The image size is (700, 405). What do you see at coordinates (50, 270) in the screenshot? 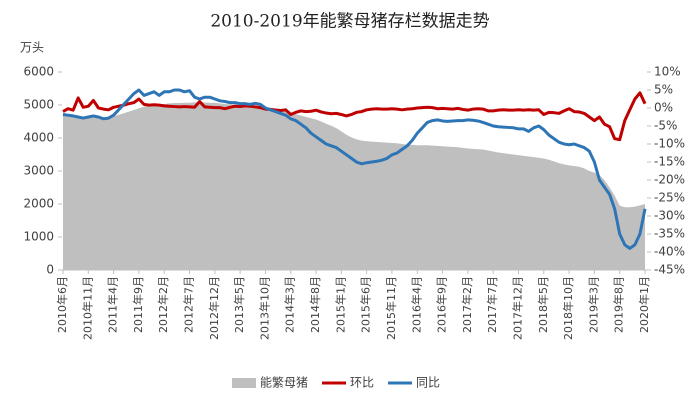
I see `y-tick-label: 0` at bounding box center [50, 270].